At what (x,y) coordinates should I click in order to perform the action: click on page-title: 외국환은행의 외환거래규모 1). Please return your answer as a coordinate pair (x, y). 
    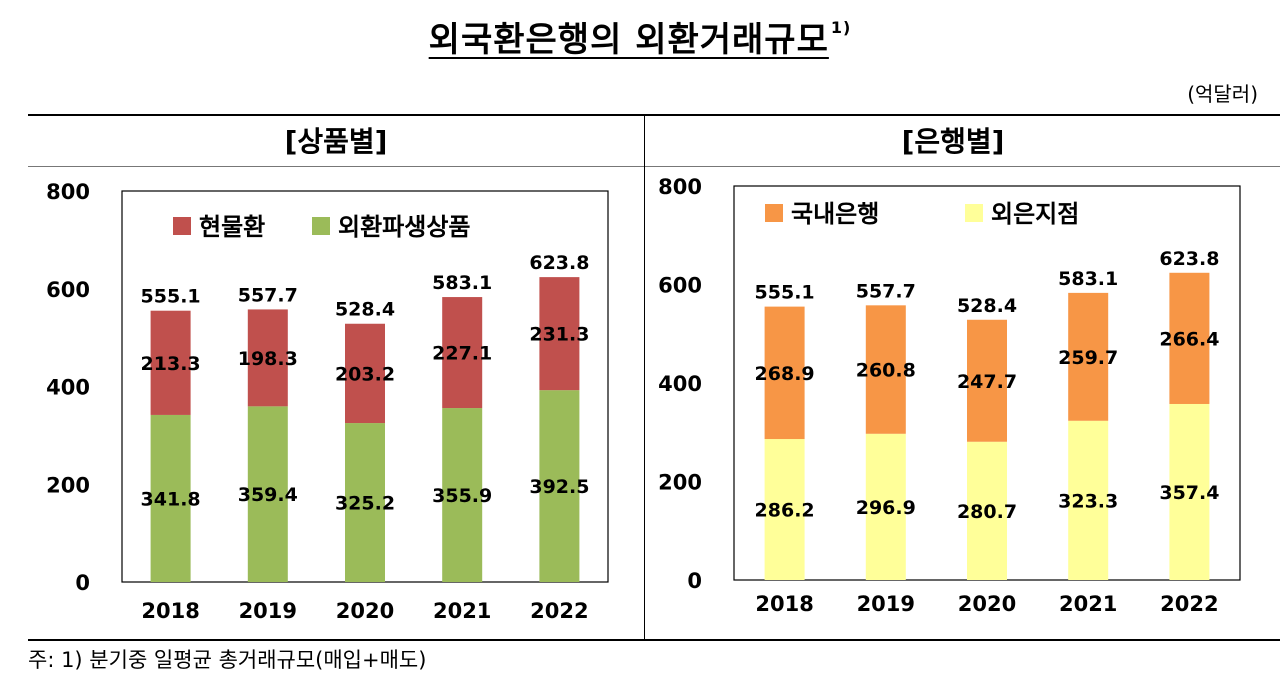
    Looking at the image, I should click on (640, 36).